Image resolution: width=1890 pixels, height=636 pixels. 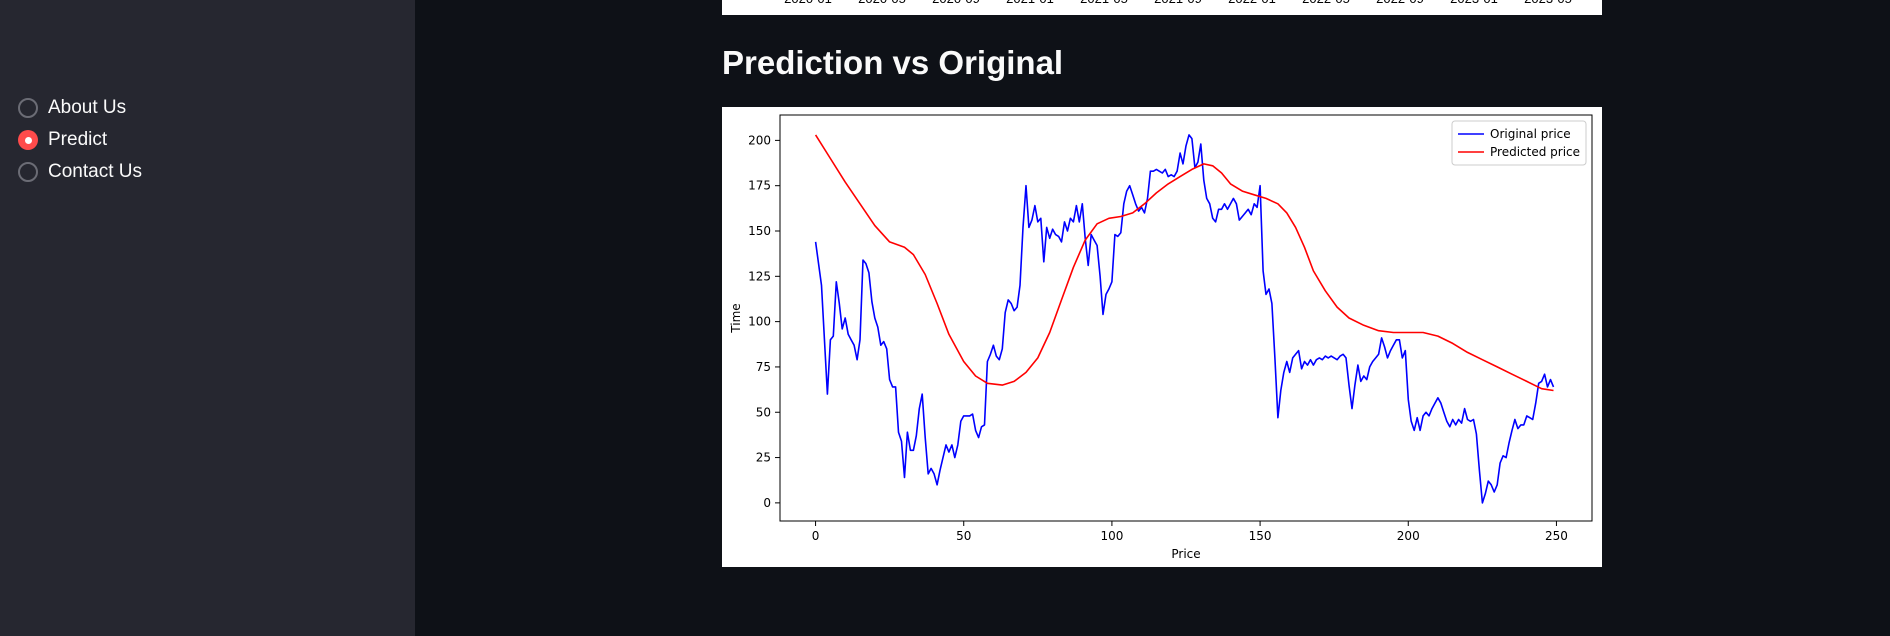 What do you see at coordinates (763, 412) in the screenshot?
I see `y-tick-label: 50` at bounding box center [763, 412].